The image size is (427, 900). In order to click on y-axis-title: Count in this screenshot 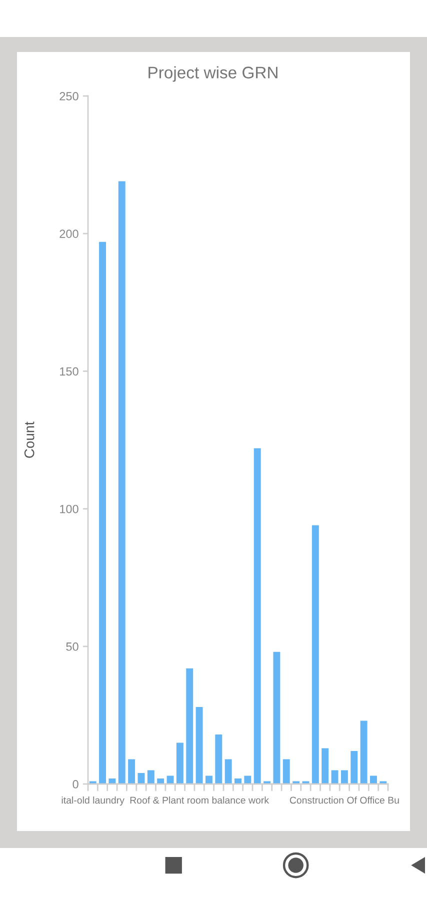, I will do `click(29, 440)`.